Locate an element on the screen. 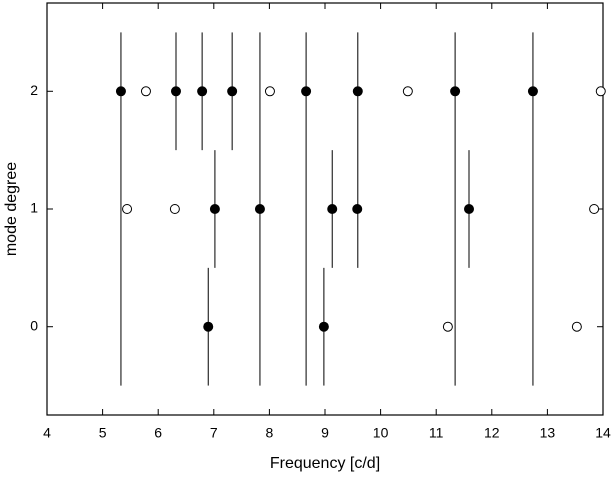  x-tick-label: 6 is located at coordinates (158, 433).